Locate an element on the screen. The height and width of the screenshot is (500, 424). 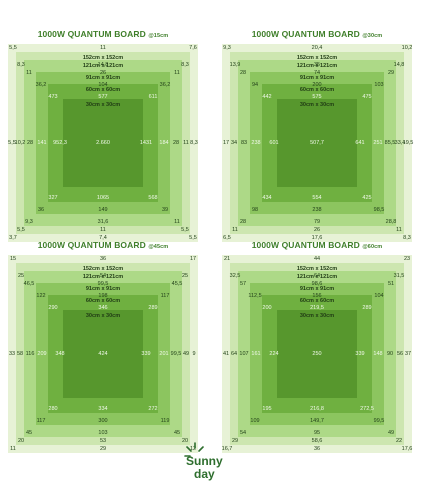
panel-distance: @60cm is located at coordinates (372, 247).